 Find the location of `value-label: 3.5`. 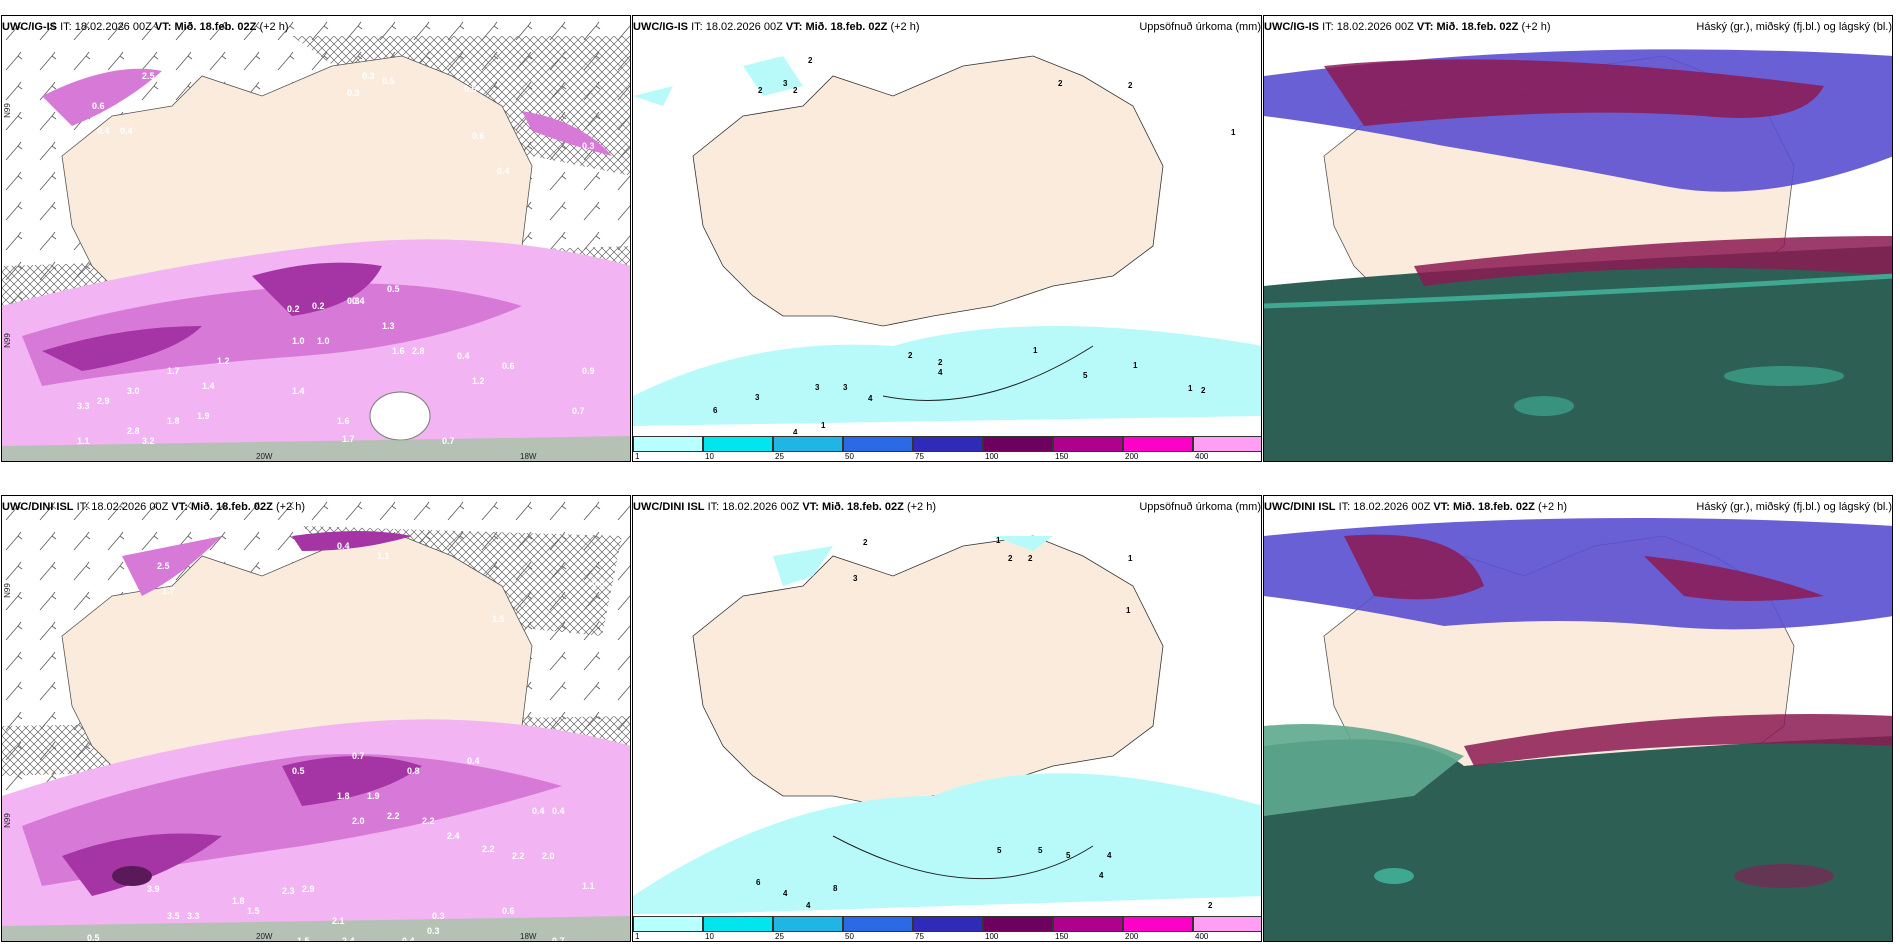

value-label: 3.5 is located at coordinates (173, 916).